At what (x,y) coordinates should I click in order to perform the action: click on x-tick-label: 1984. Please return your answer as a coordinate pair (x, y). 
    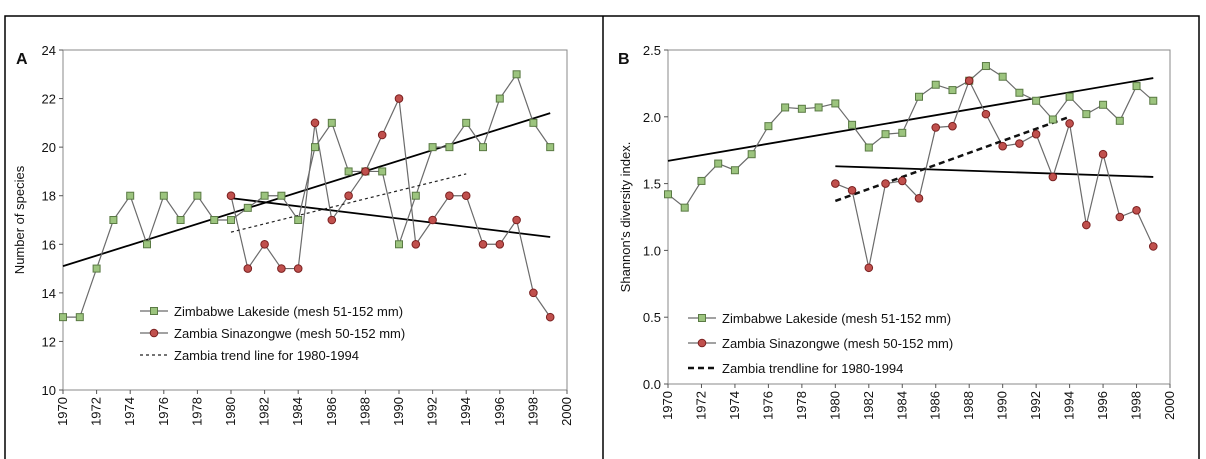
    Looking at the image, I should click on (297, 411).